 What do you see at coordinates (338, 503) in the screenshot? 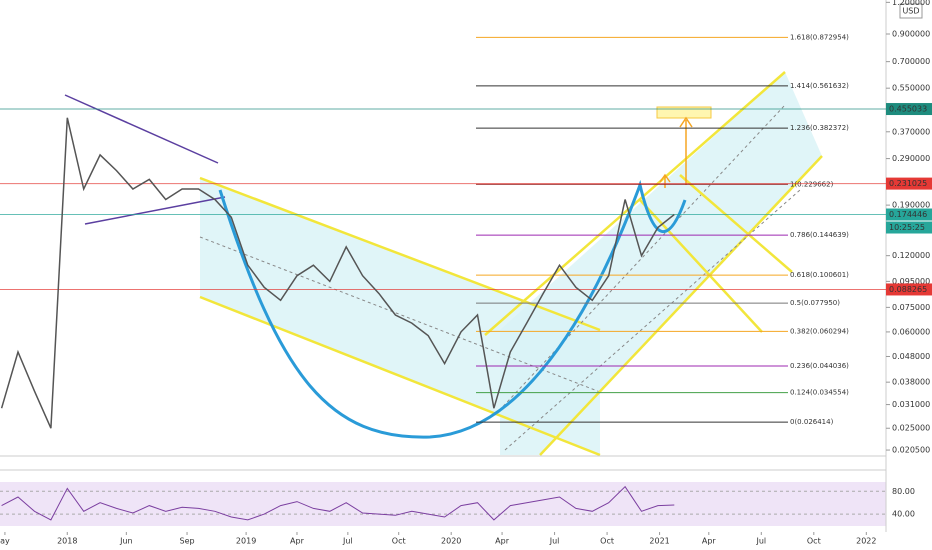
I see `rsi-line` at bounding box center [338, 503].